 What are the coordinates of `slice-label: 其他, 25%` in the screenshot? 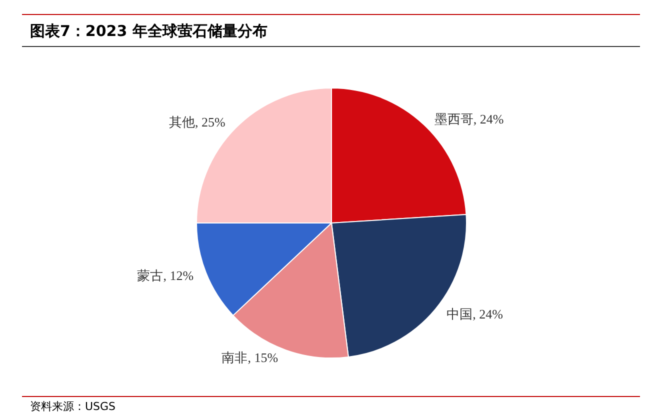 It's located at (197, 122).